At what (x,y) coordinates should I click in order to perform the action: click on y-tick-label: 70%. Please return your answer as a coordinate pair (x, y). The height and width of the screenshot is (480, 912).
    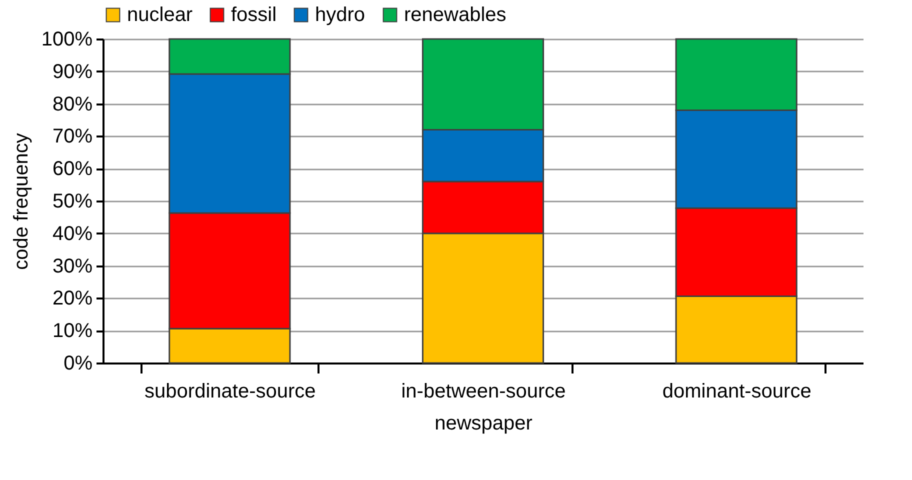
    Looking at the image, I should click on (72, 137).